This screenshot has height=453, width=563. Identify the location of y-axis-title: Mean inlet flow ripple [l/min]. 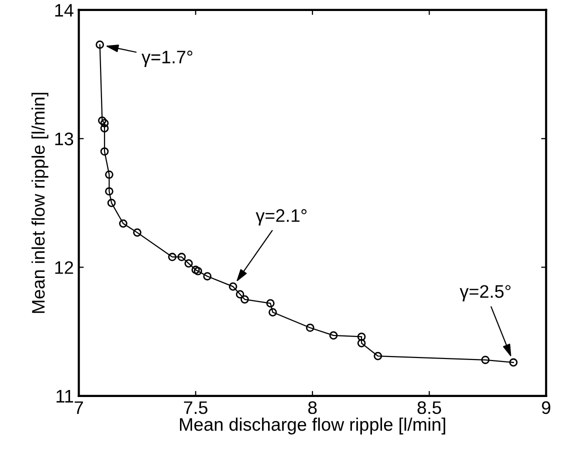
(39, 202).